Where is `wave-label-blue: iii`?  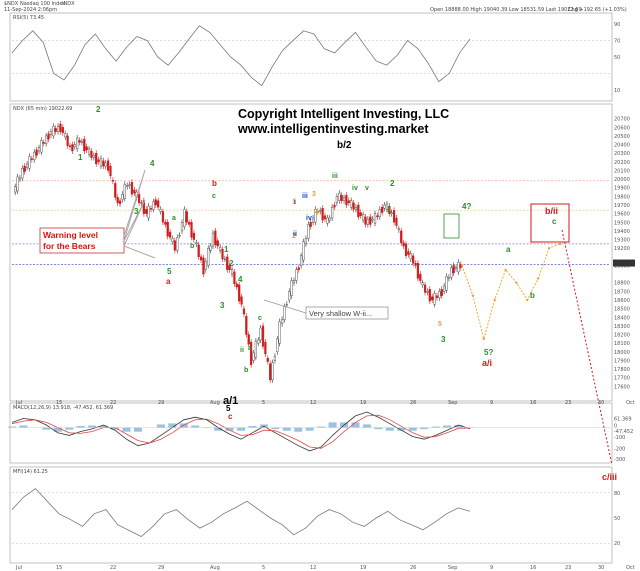 wave-label-blue: iii is located at coordinates (305, 196).